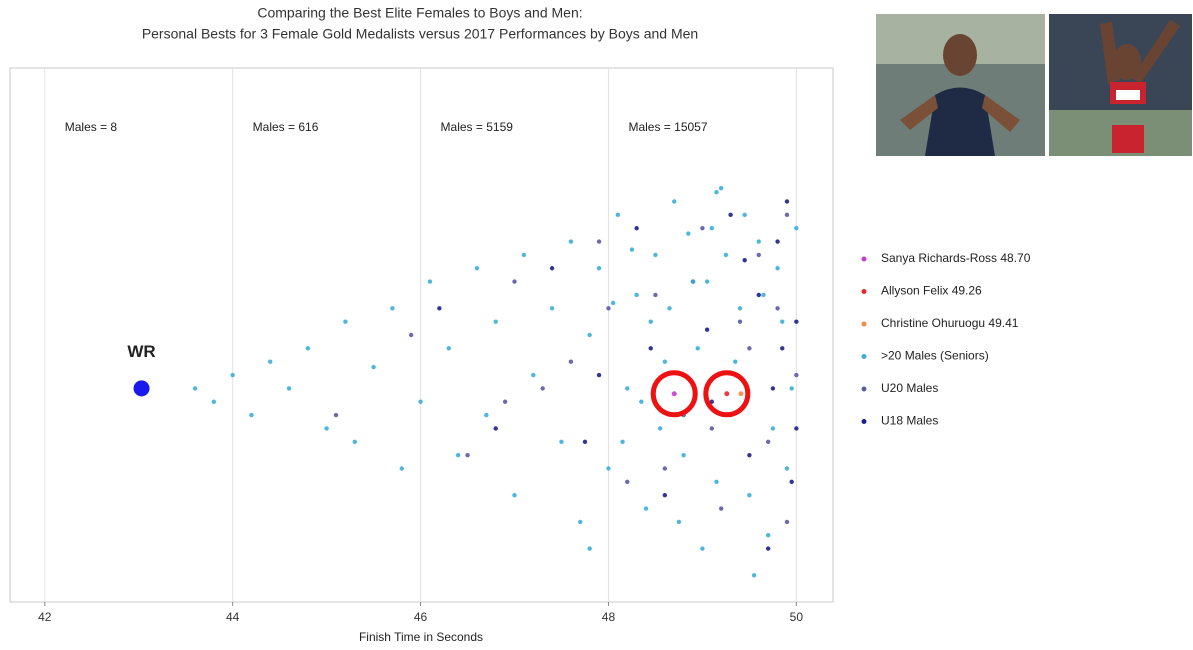 This screenshot has height=650, width=1193. I want to click on photo-left, so click(960, 85).